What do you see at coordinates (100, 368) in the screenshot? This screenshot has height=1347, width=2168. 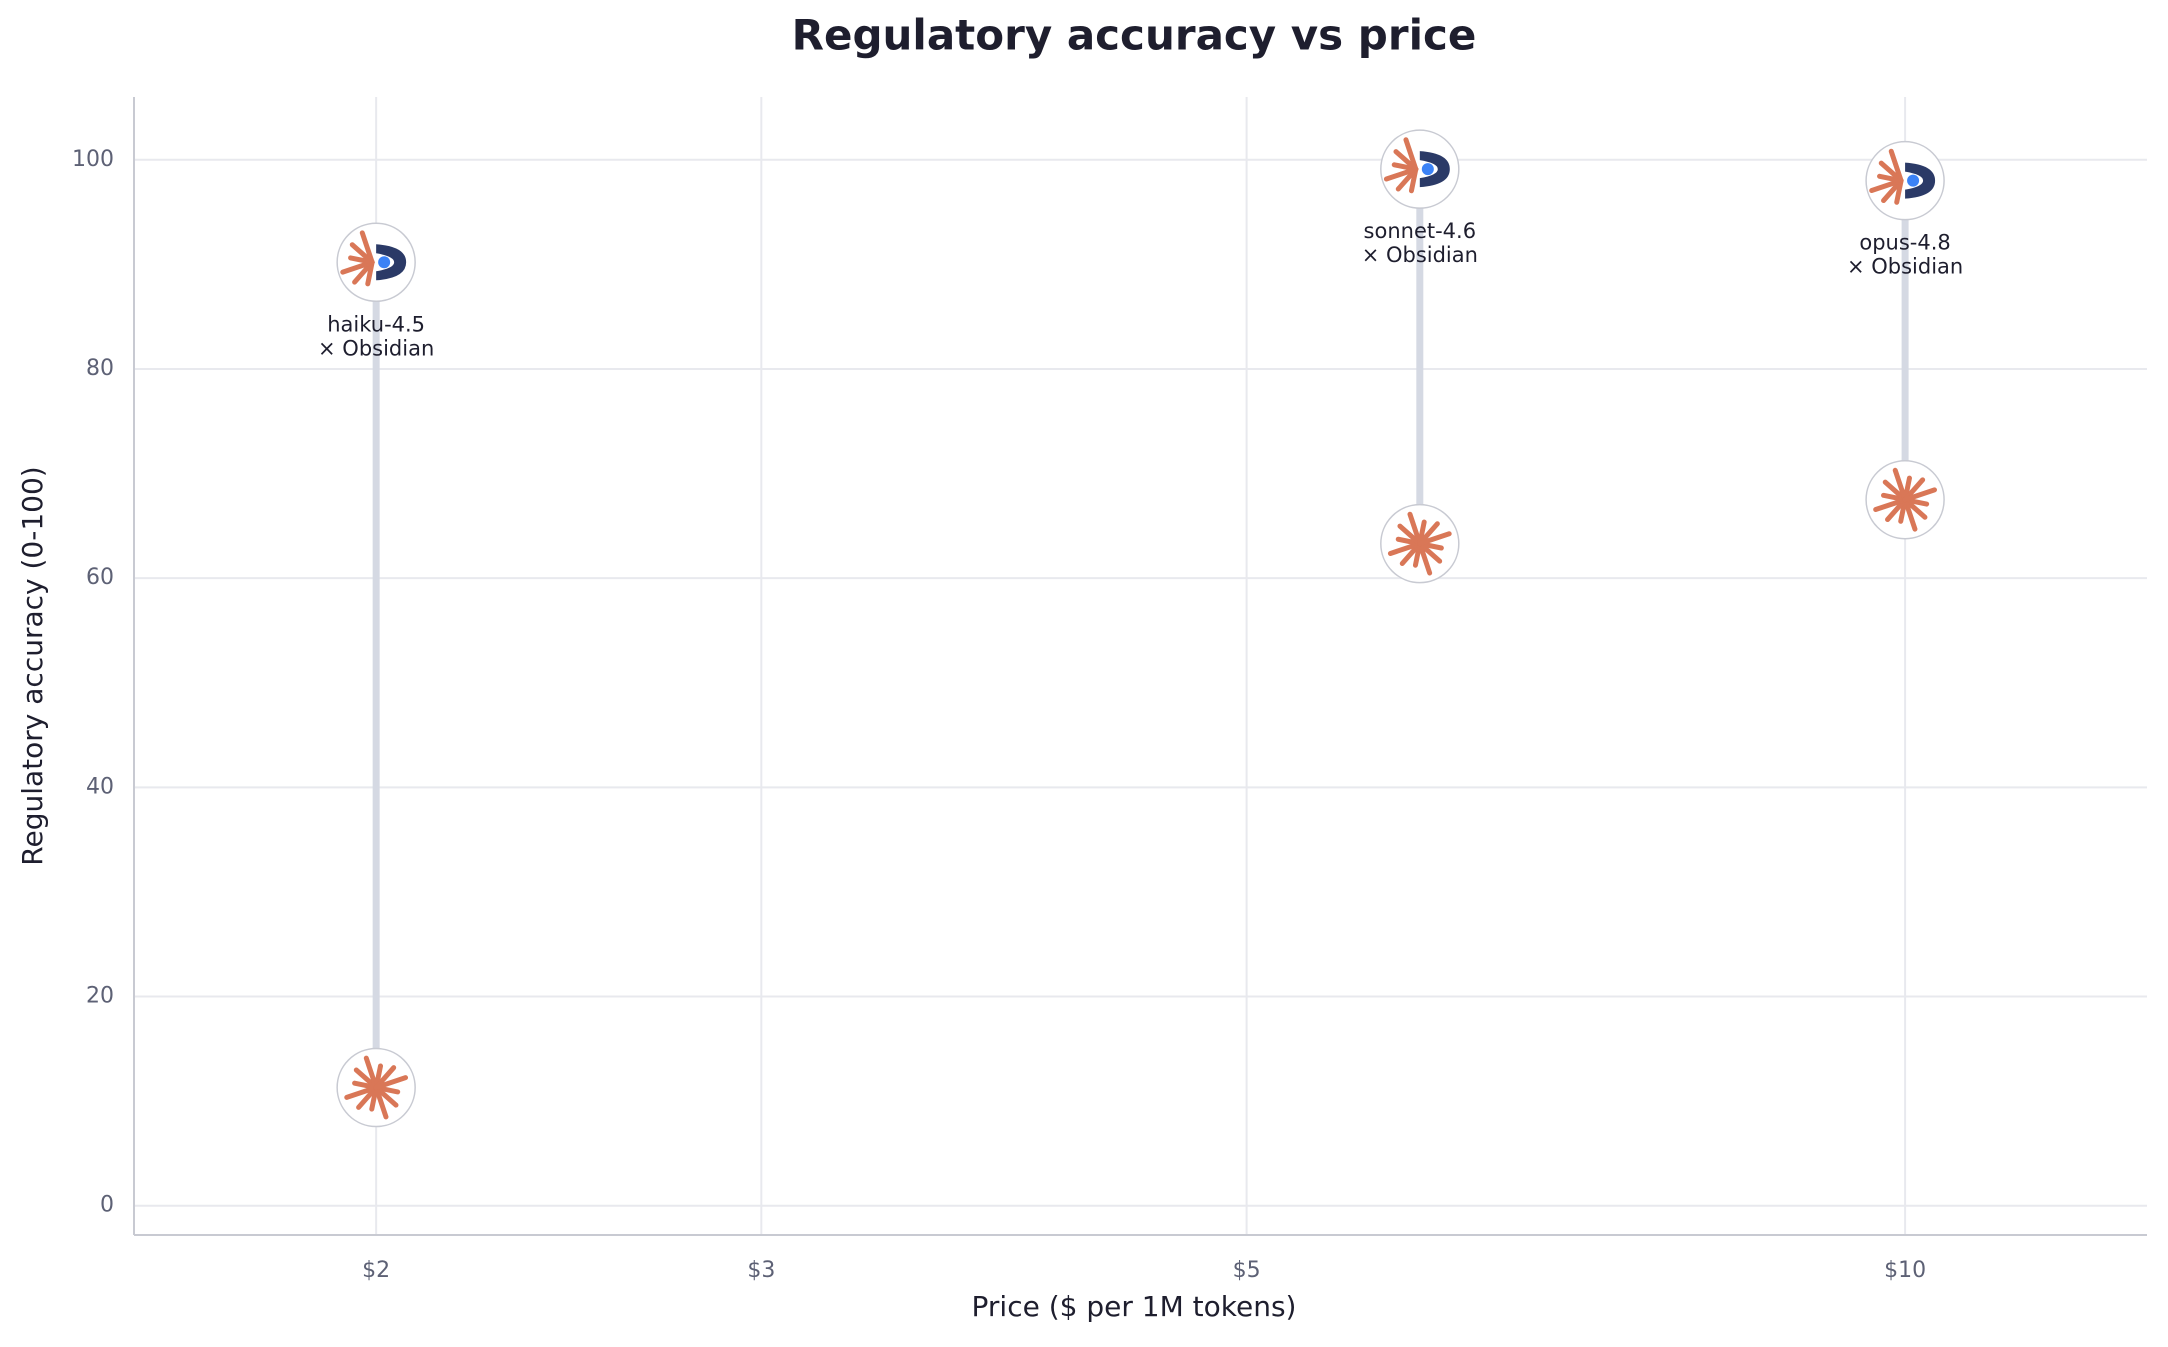 I see `y-tick-label: 80` at bounding box center [100, 368].